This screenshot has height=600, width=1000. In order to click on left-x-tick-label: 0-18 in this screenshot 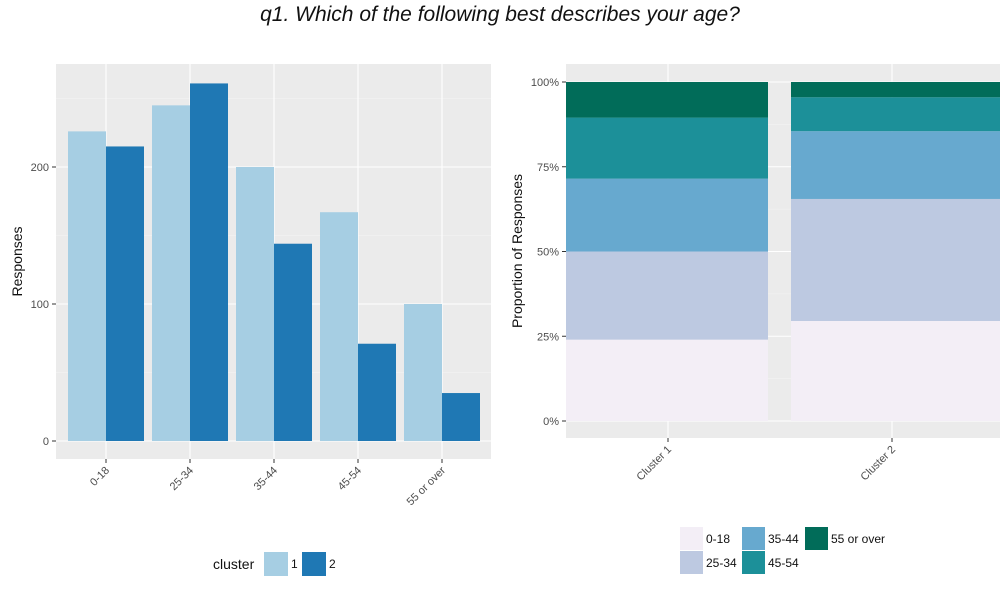, I will do `click(100, 477)`.